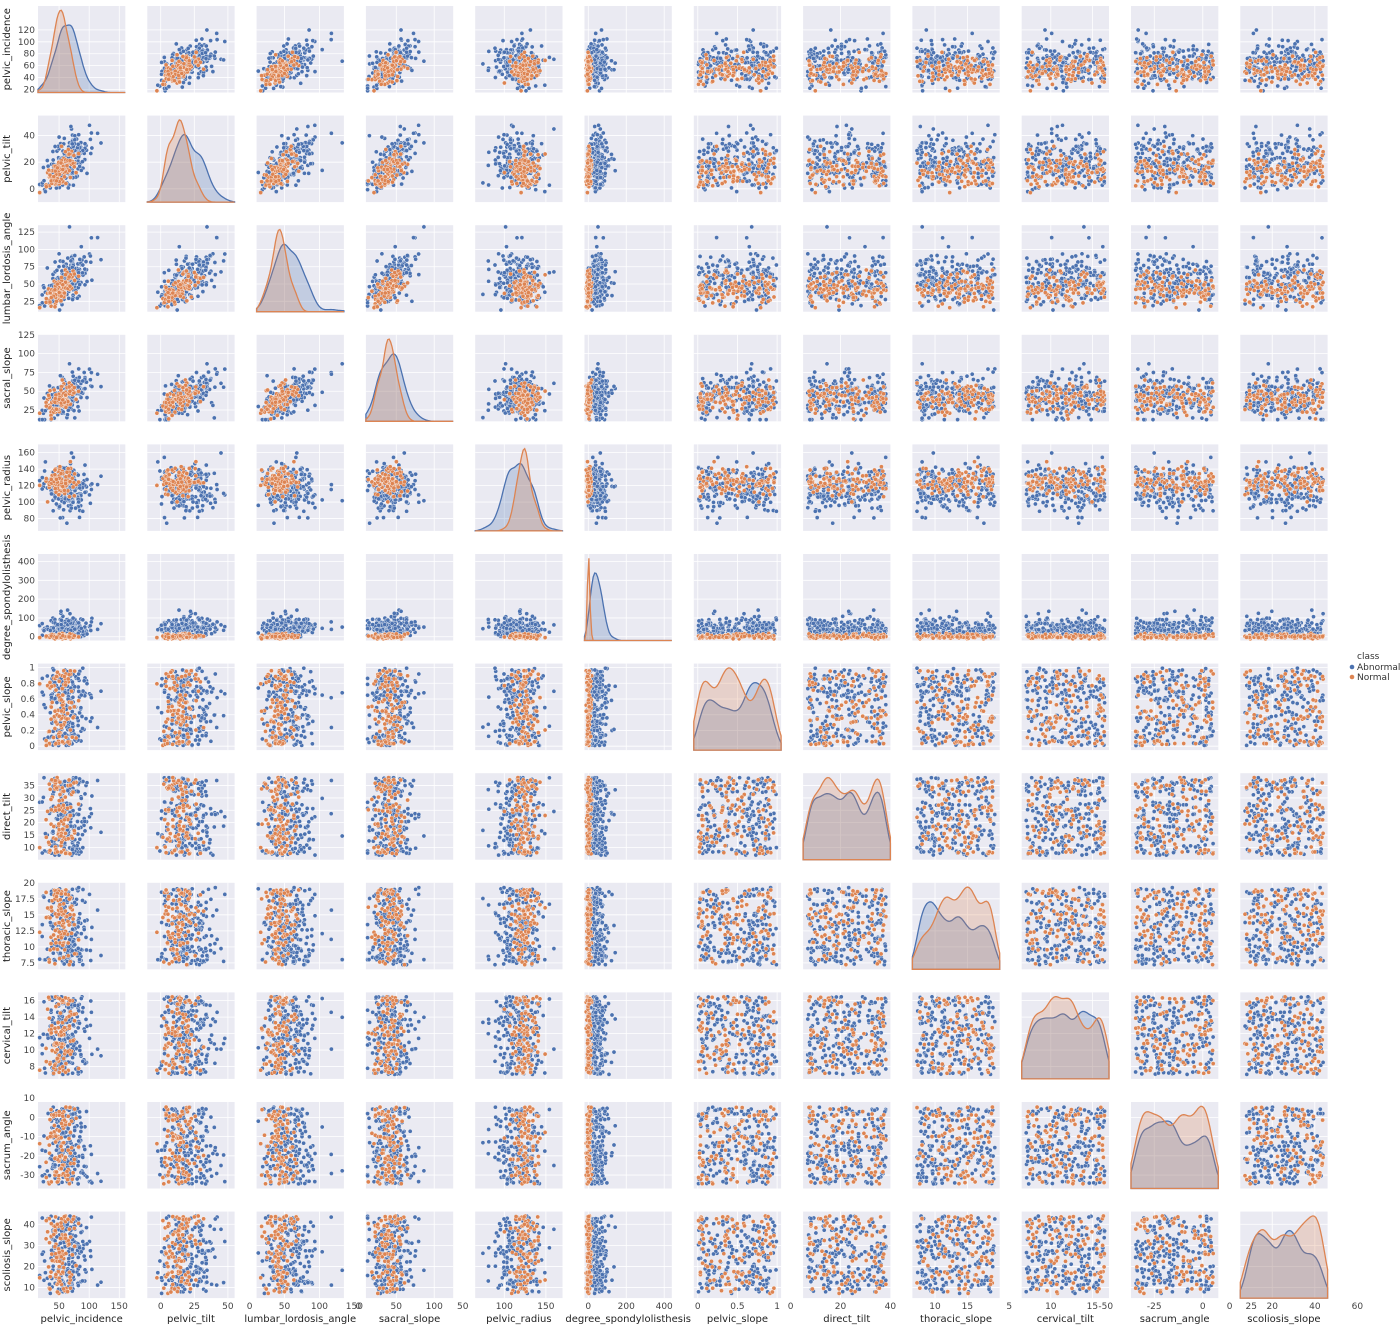 The image size is (1400, 1336). What do you see at coordinates (30, 55) in the screenshot?
I see `ytick-label: 80` at bounding box center [30, 55].